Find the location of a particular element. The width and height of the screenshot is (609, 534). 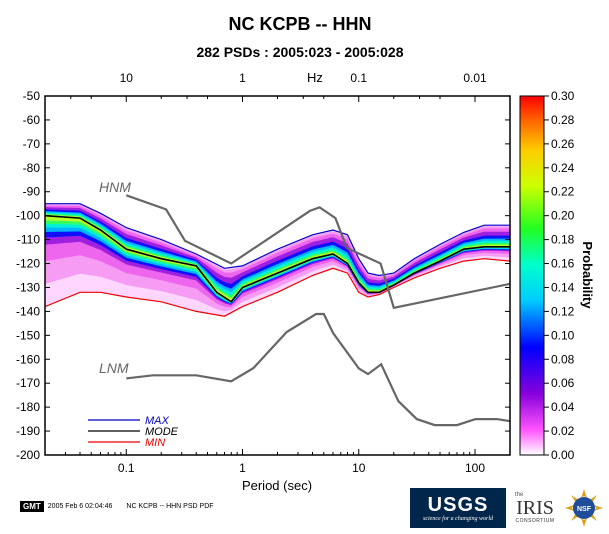

colorbar-tick-label: 0.10 is located at coordinates (563, 335).